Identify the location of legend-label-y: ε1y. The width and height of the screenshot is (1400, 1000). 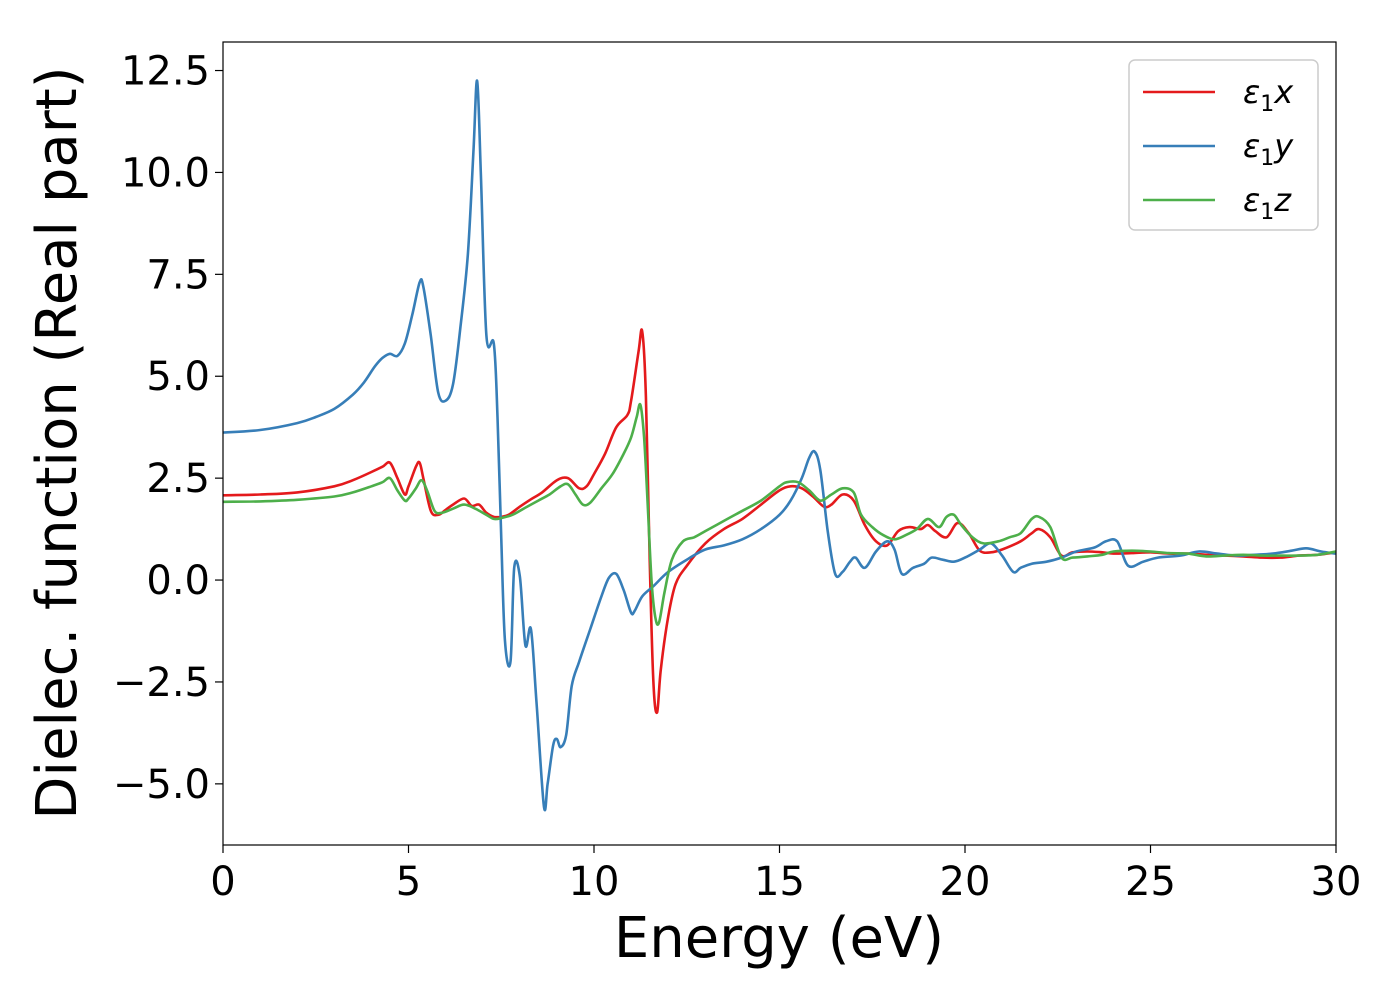
(1268, 149).